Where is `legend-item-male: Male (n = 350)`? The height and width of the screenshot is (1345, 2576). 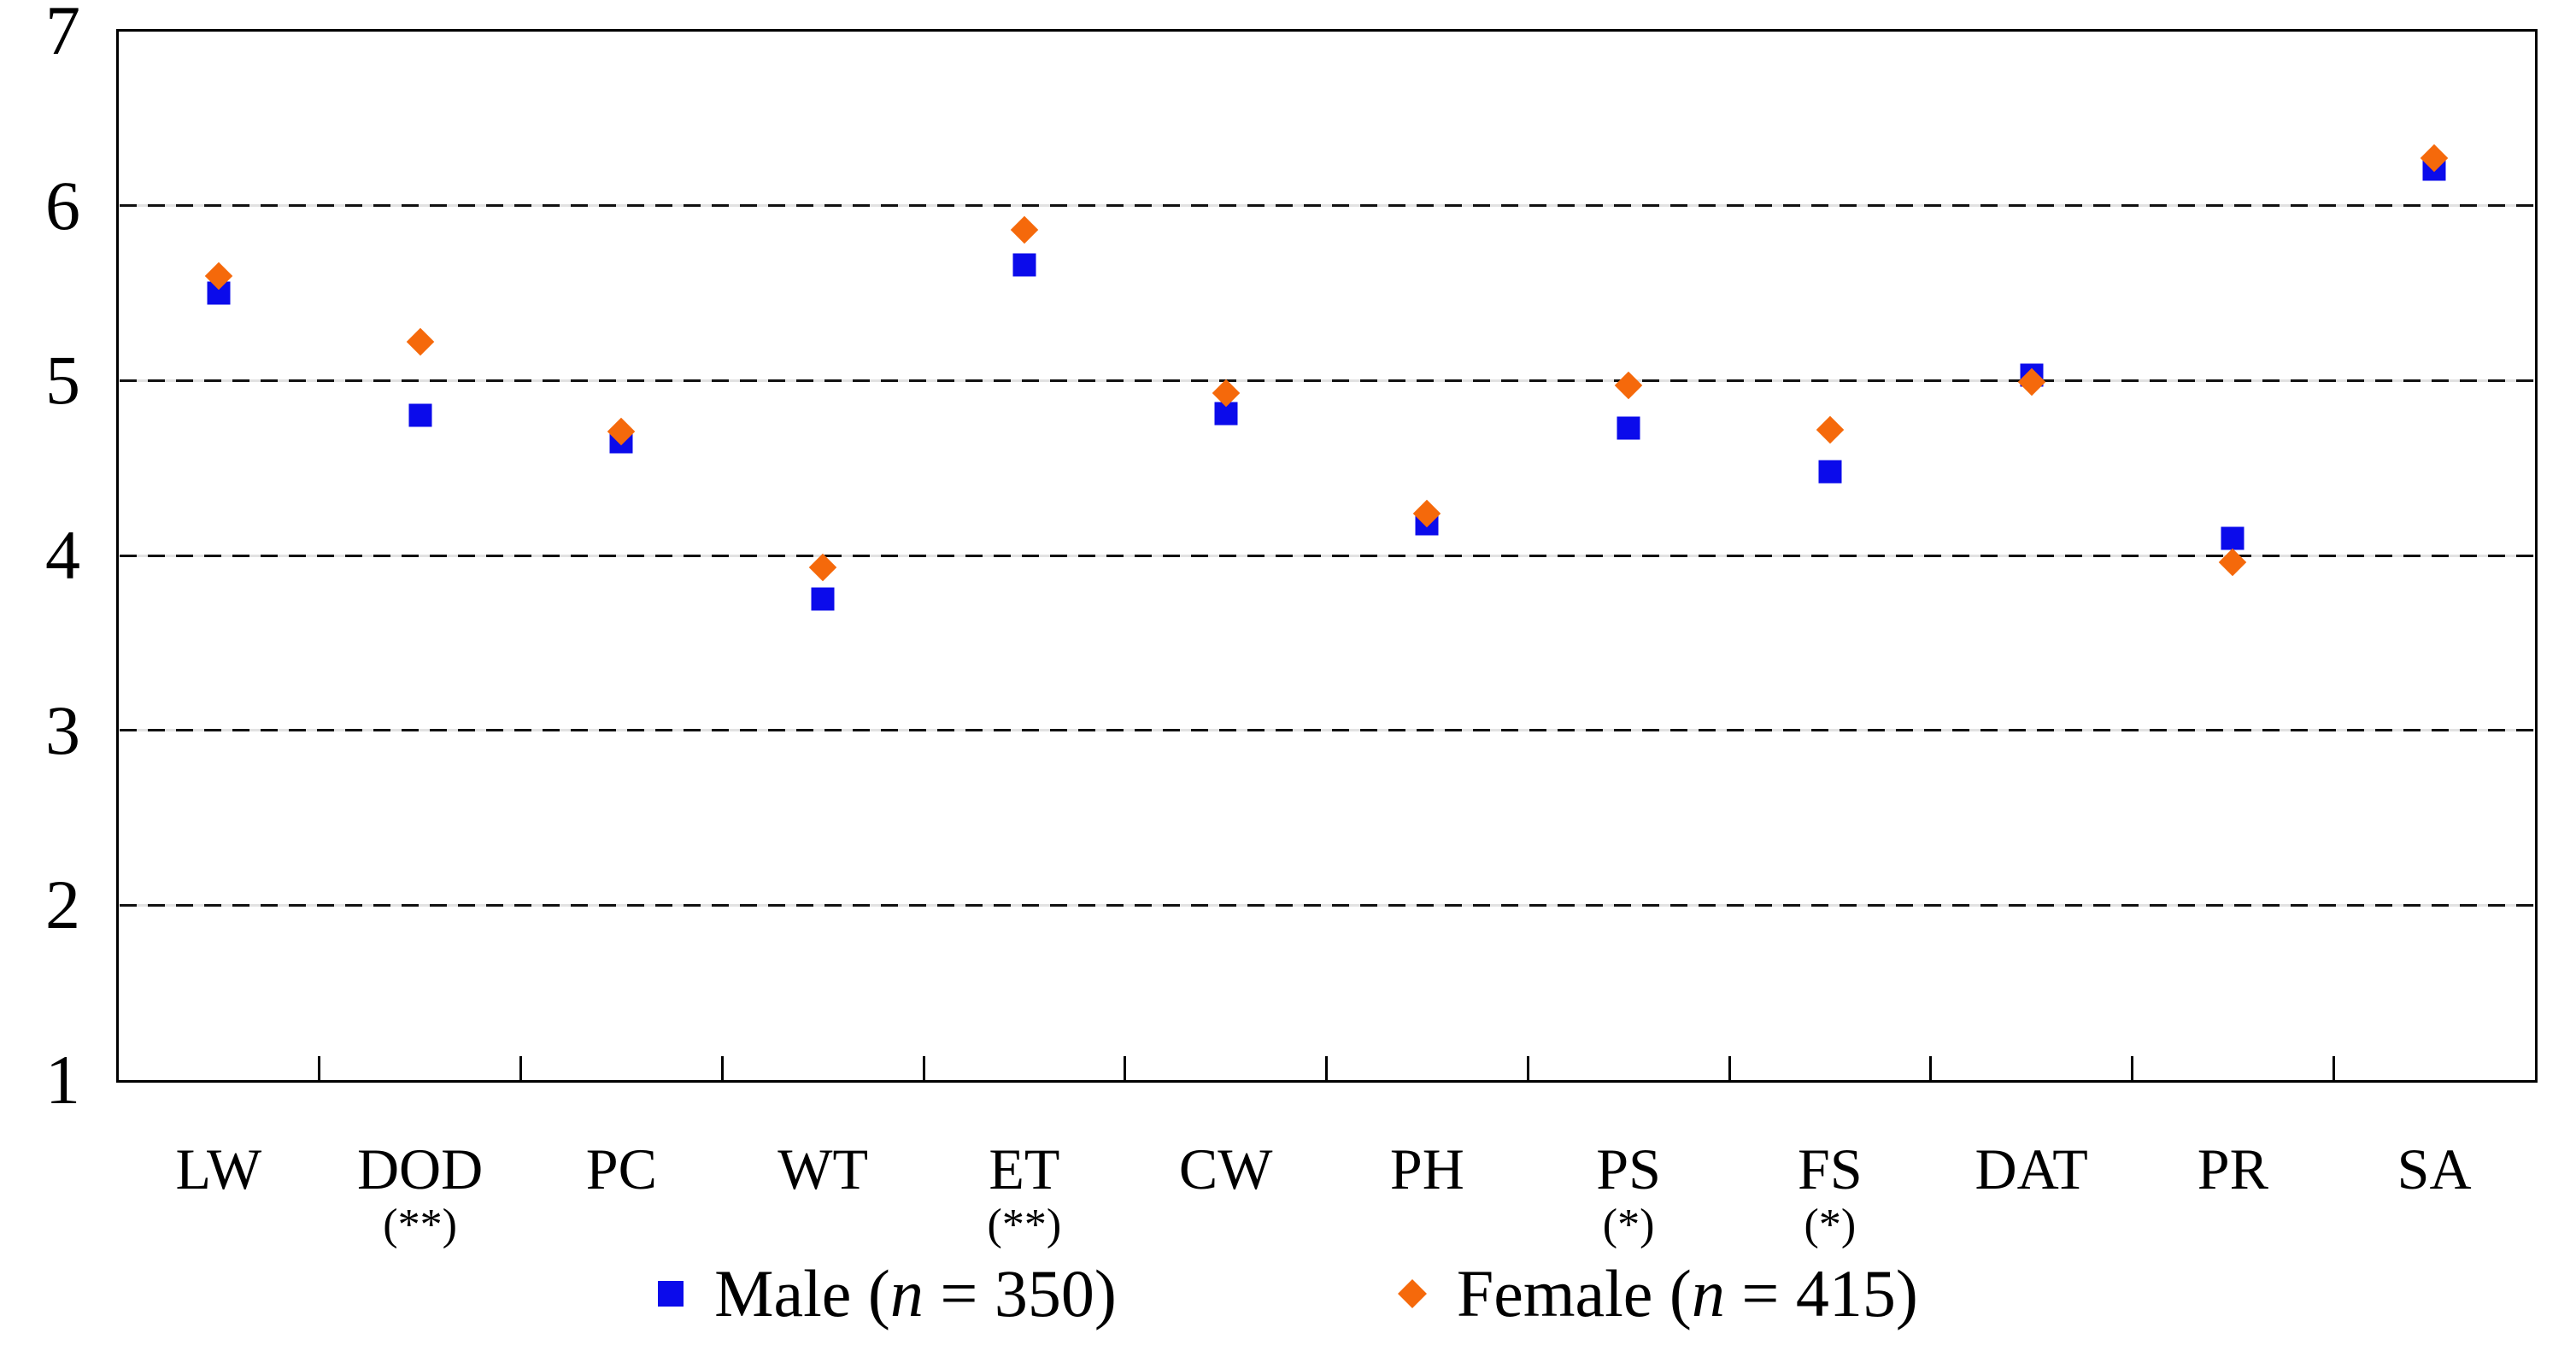 legend-item-male: Male (n = 350) is located at coordinates (887, 1293).